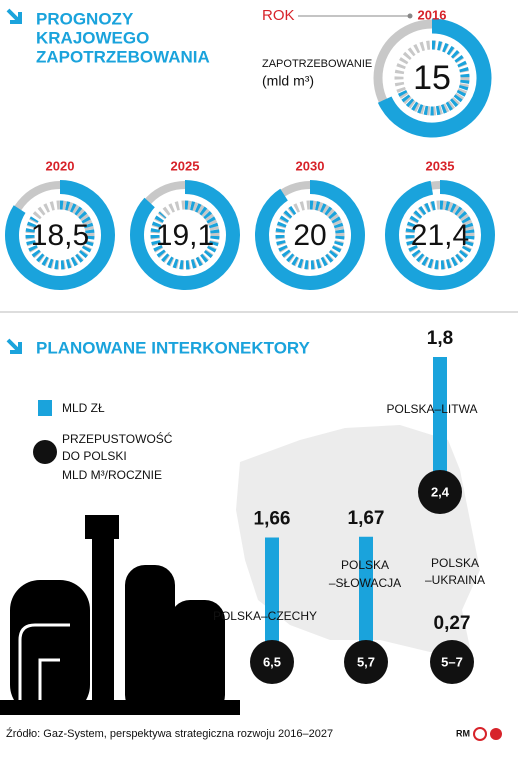 The height and width of the screenshot is (760, 518). I want to click on capacity-label: 2,4, so click(440, 491).